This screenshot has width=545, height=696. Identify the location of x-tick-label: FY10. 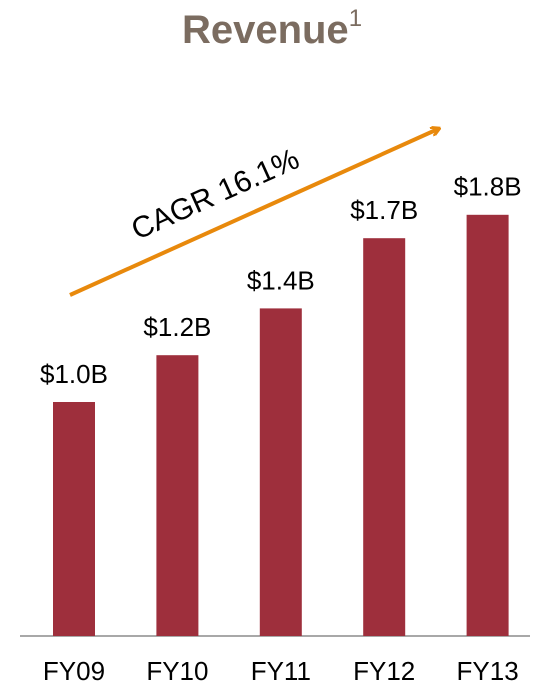
(177, 671).